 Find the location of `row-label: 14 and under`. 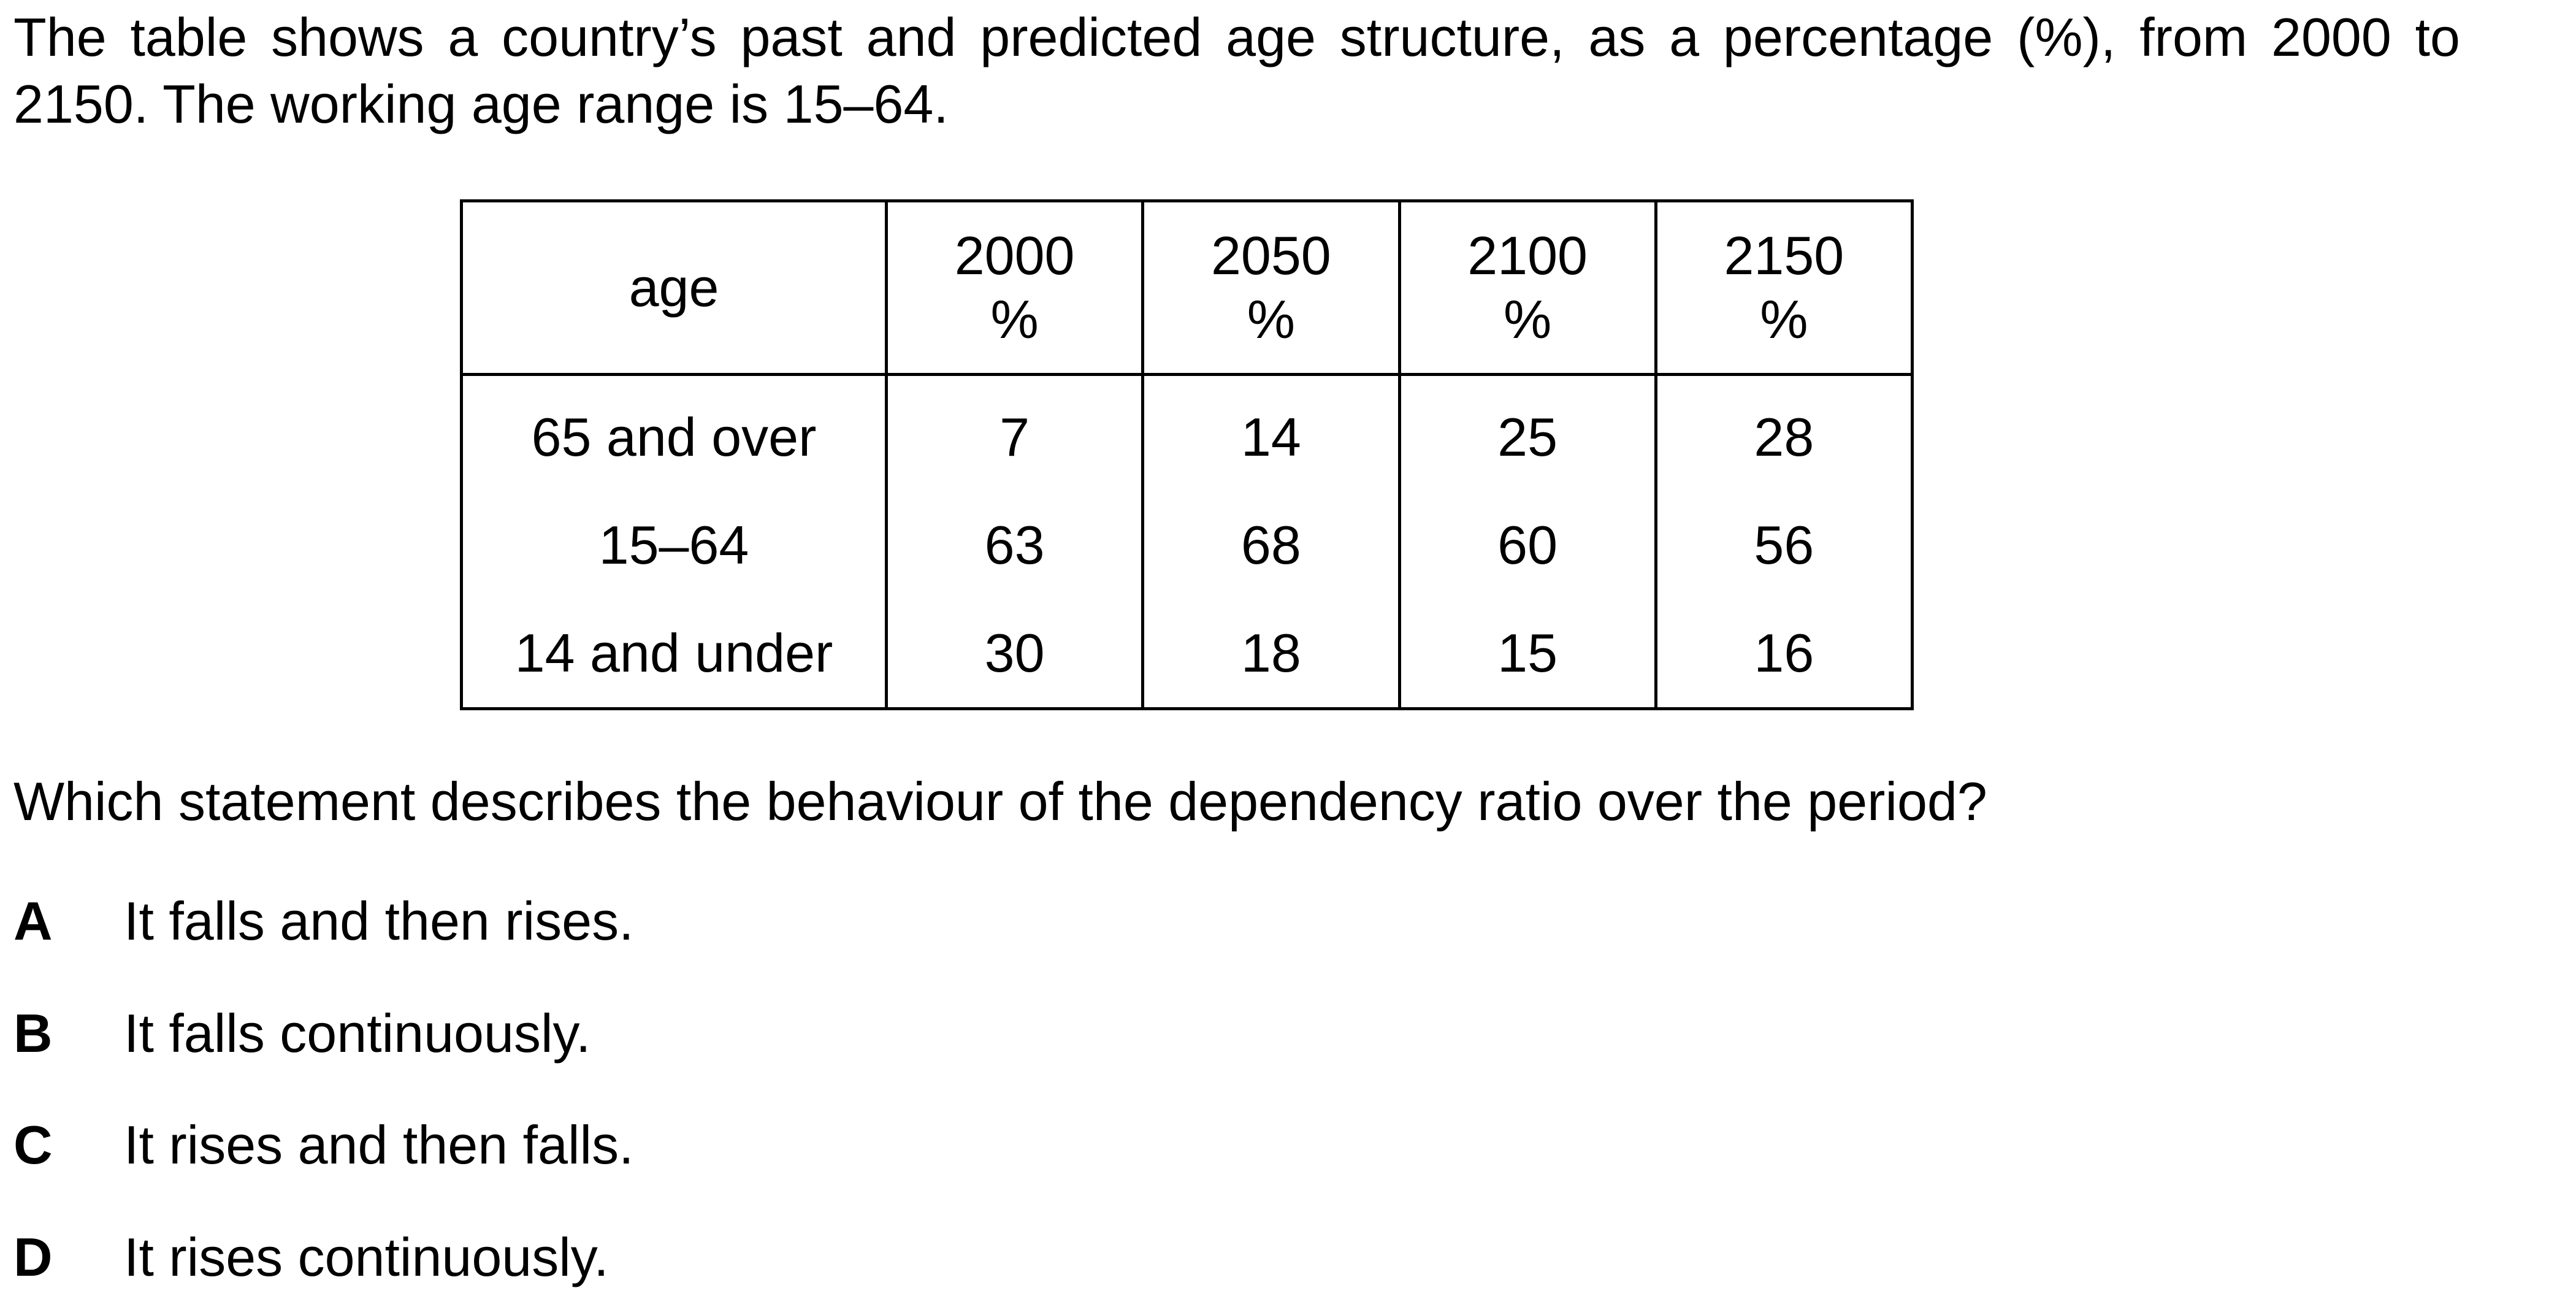

row-label: 14 and under is located at coordinates (674, 654).